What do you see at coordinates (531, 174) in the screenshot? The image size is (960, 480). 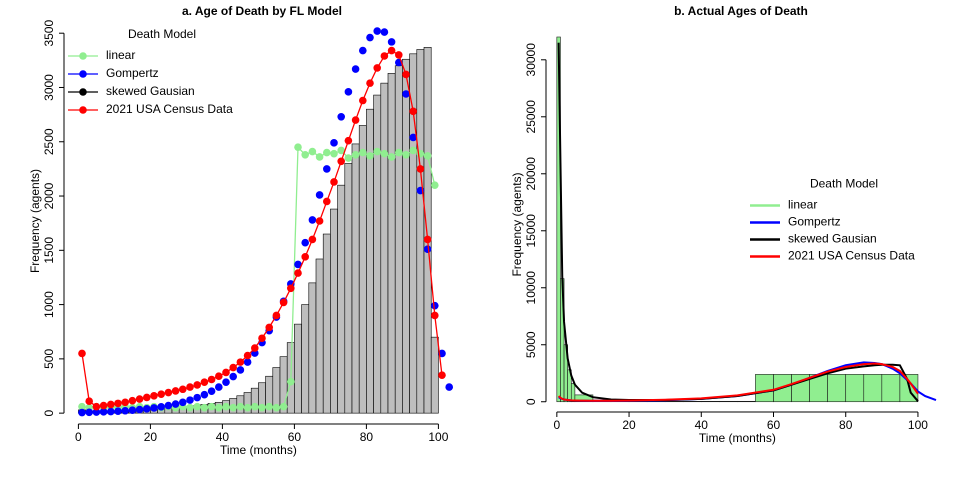 I see `y-tick-label: 20000` at bounding box center [531, 174].